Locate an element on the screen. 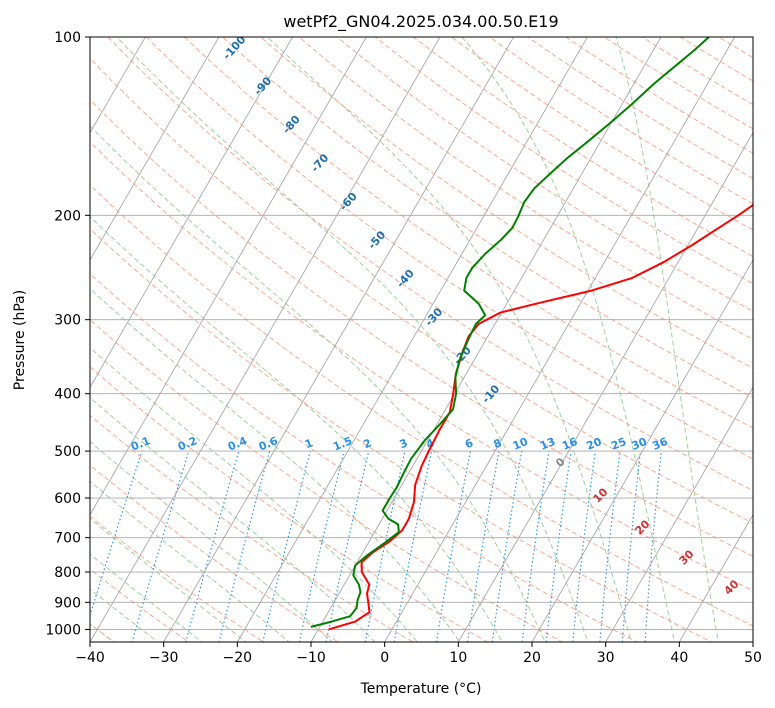 This screenshot has height=708, width=775. x-tick-label: −30 is located at coordinates (164, 658).